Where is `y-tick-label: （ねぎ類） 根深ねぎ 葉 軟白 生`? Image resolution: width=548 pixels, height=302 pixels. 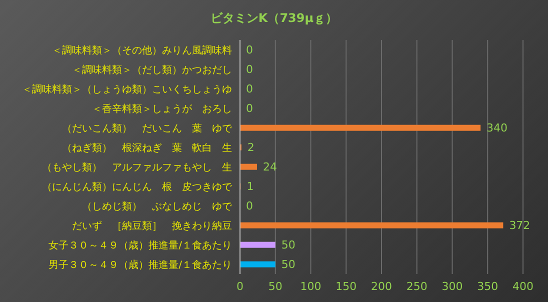 y-tick-label: （ねぎ類） 根深ねぎ 葉 軟白 生 is located at coordinates (147, 148).